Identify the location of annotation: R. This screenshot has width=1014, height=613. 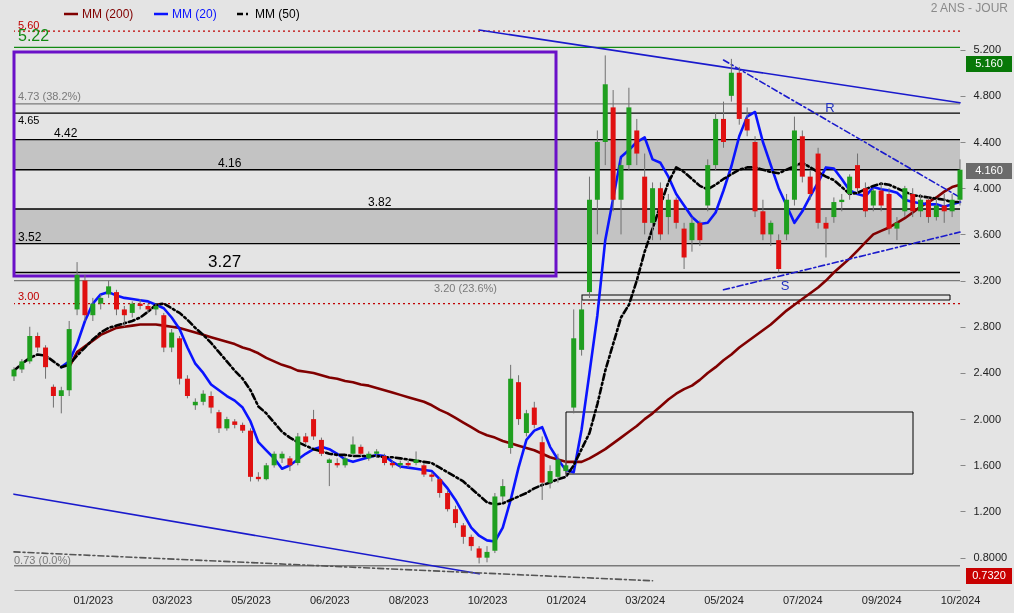
(830, 107).